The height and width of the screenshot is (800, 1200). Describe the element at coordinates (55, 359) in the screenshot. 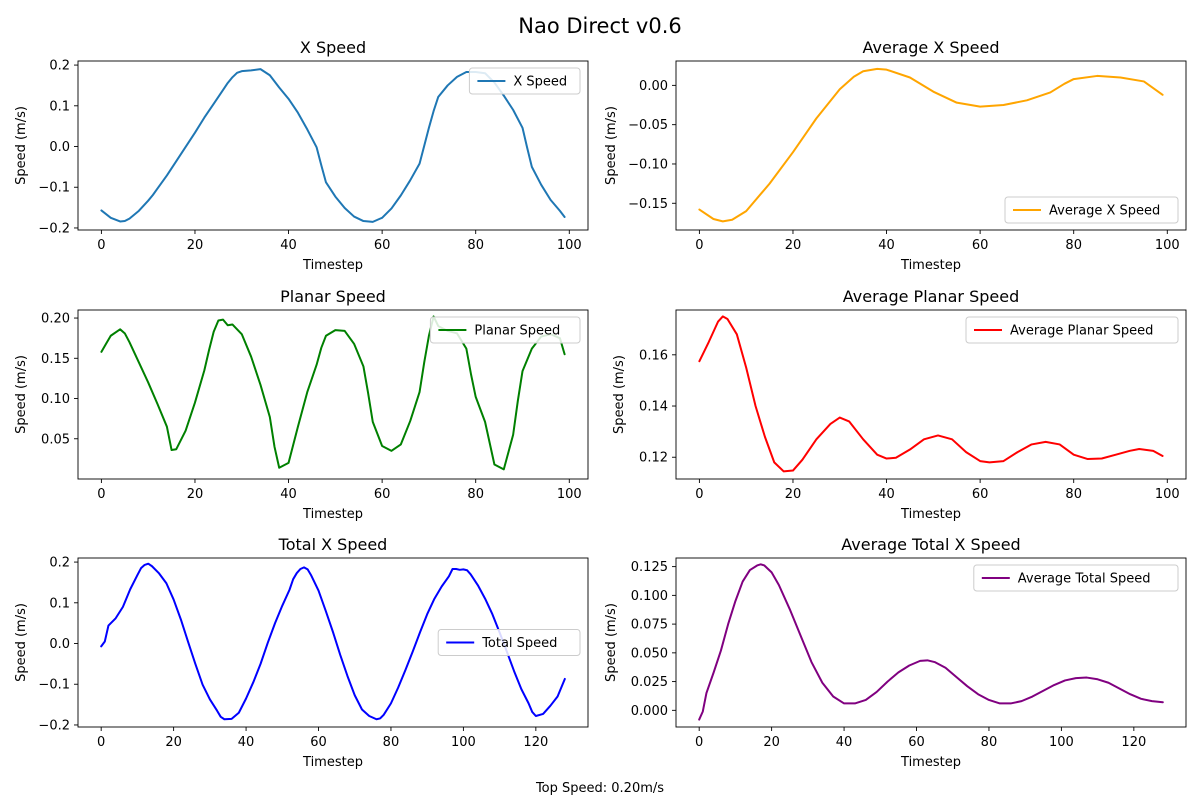

I see `y-tick-label: 0.15` at that location.